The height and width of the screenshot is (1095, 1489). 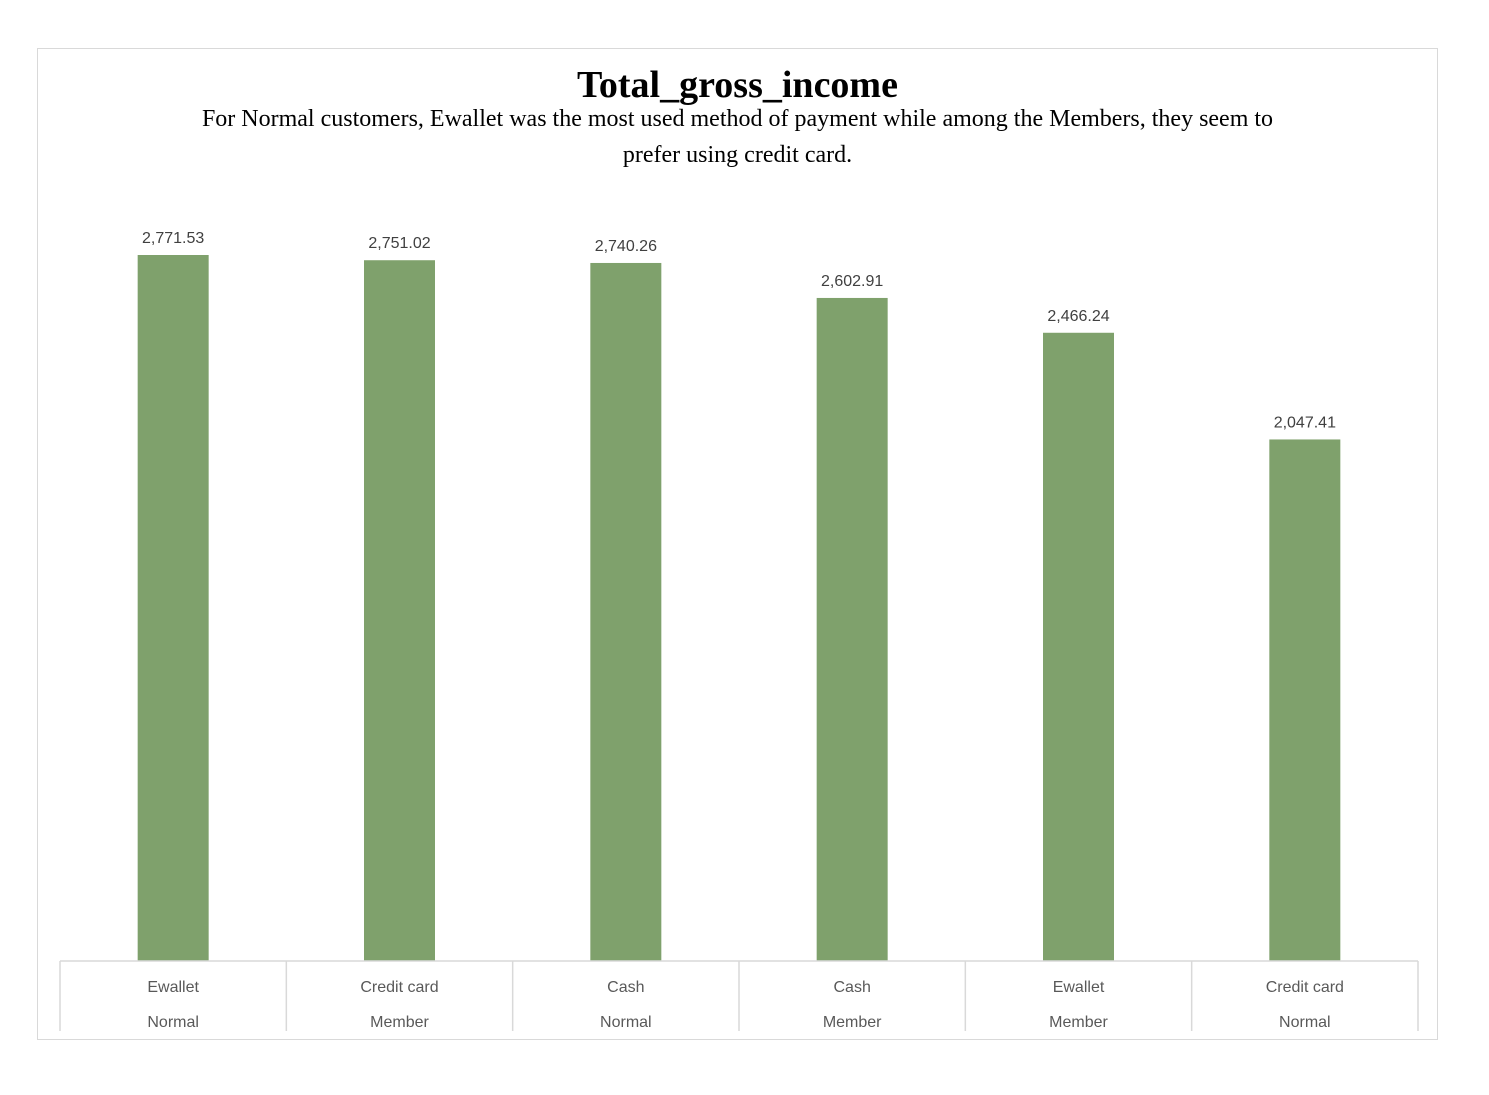 What do you see at coordinates (173, 1022) in the screenshot?
I see `x-tick-customer-type-1: Normal` at bounding box center [173, 1022].